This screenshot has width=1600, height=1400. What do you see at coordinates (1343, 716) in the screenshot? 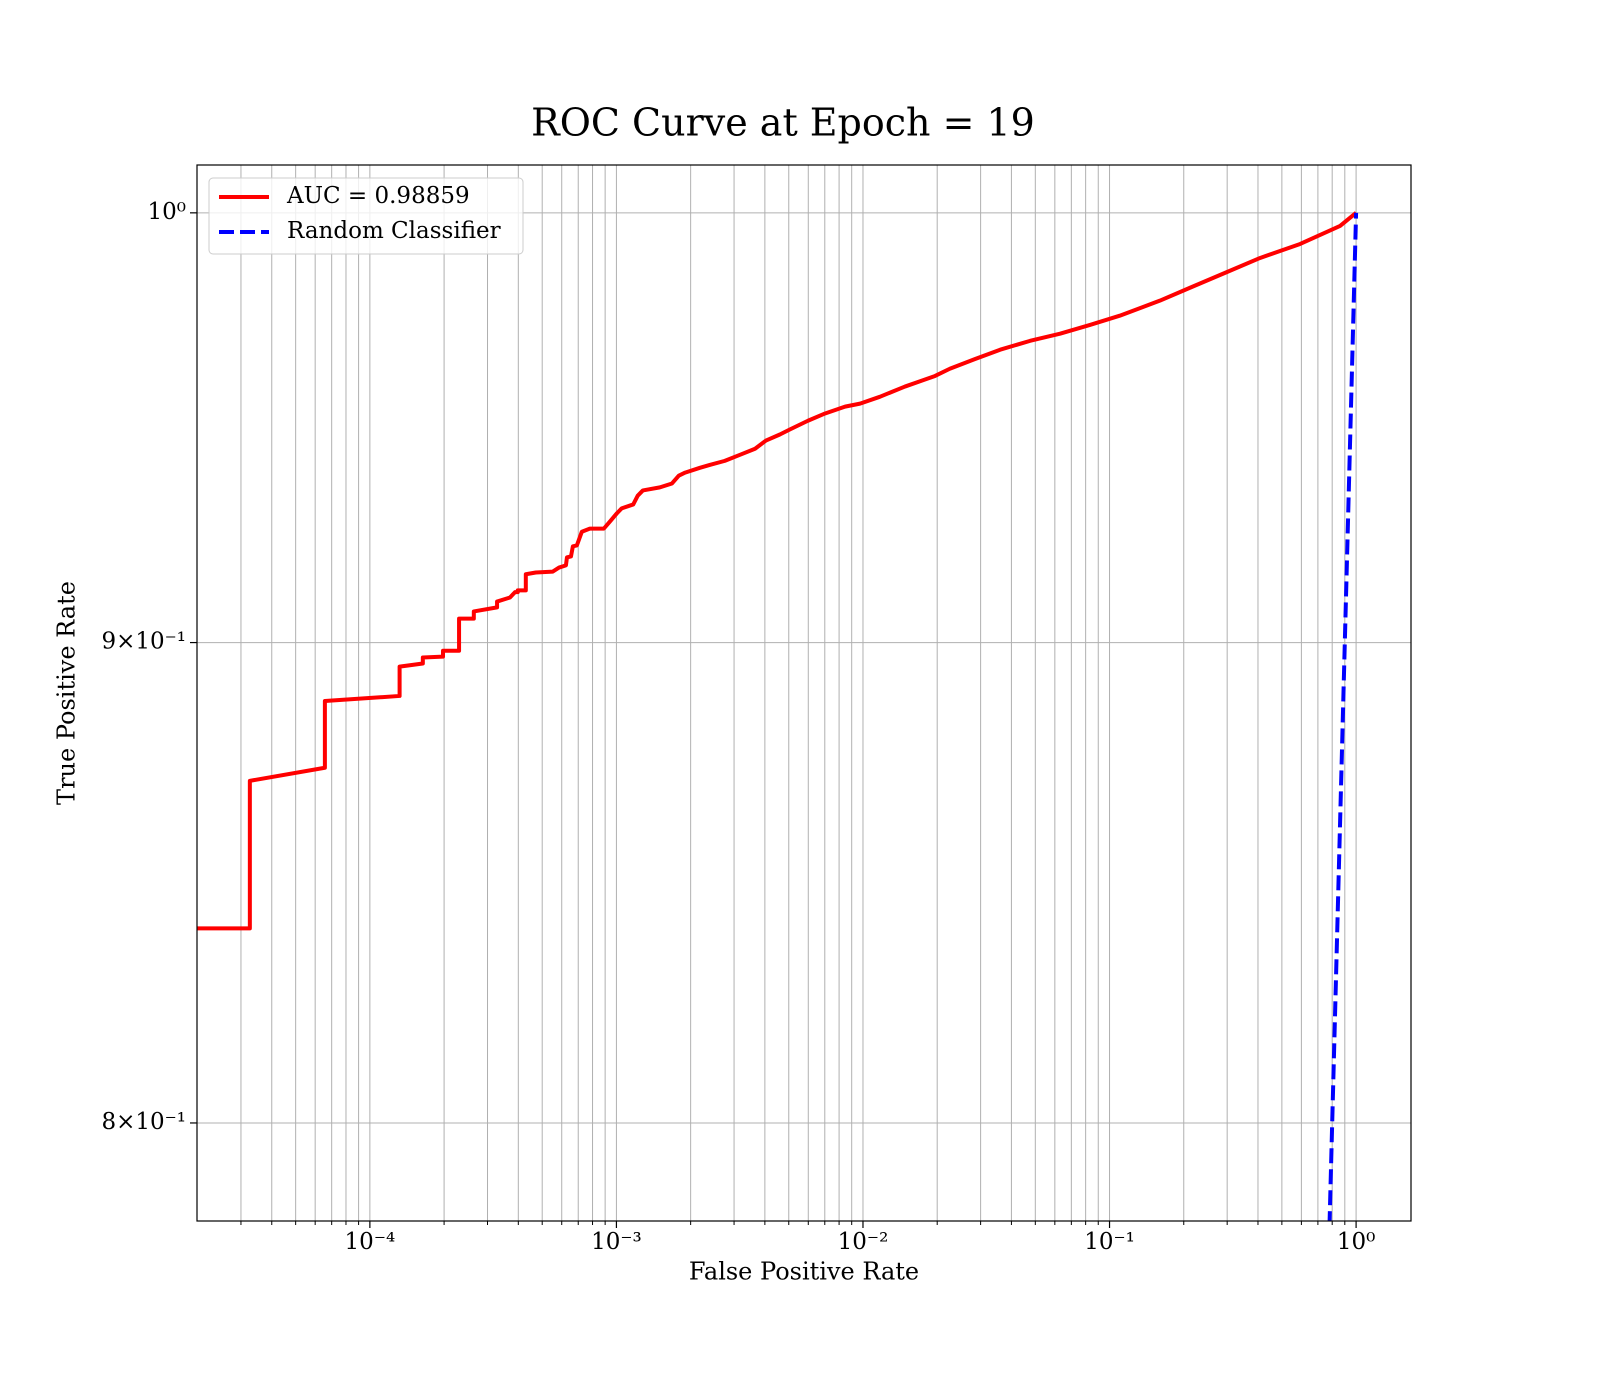
I see `series-line` at bounding box center [1343, 716].